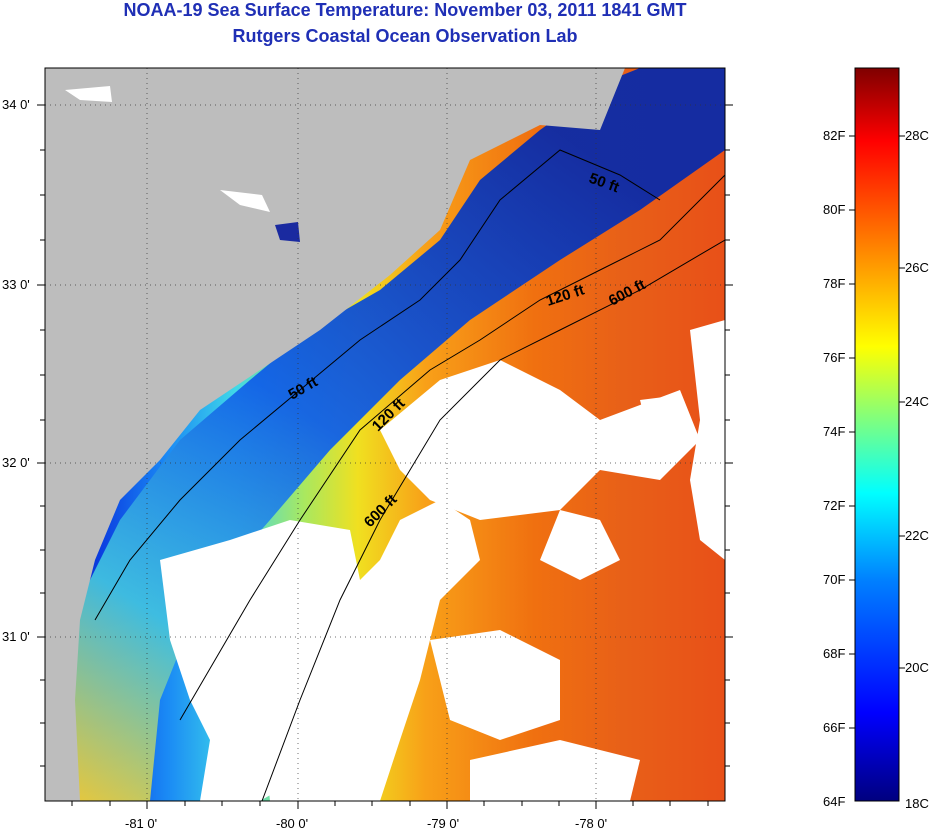 This screenshot has width=936, height=832. I want to click on colorbar-label-c: 24C, so click(917, 401).